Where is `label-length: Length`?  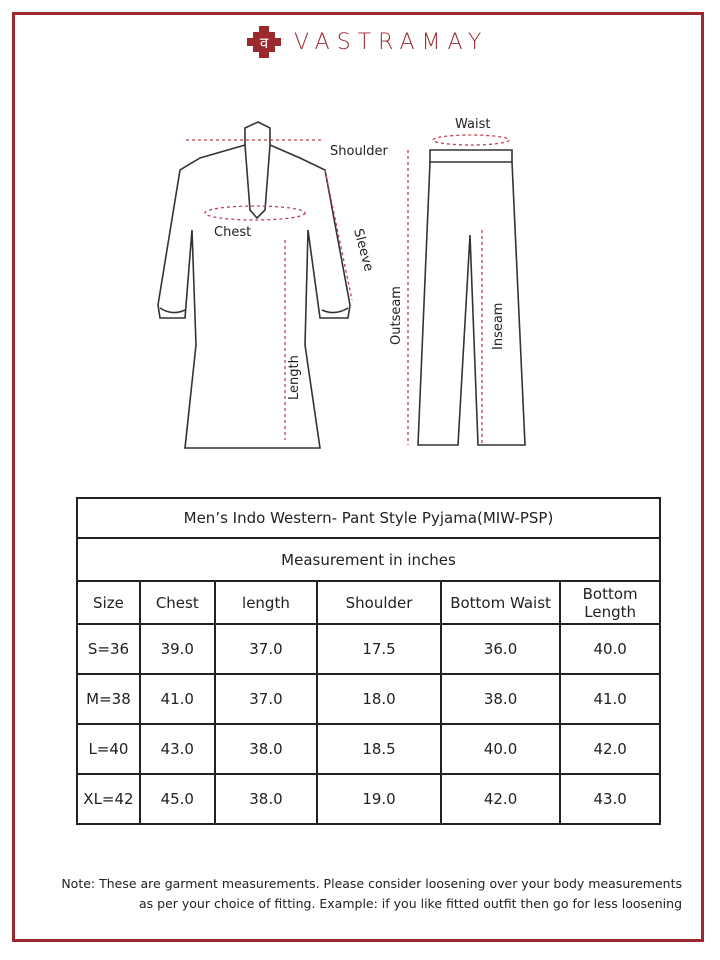
label-length: Length is located at coordinates (294, 377).